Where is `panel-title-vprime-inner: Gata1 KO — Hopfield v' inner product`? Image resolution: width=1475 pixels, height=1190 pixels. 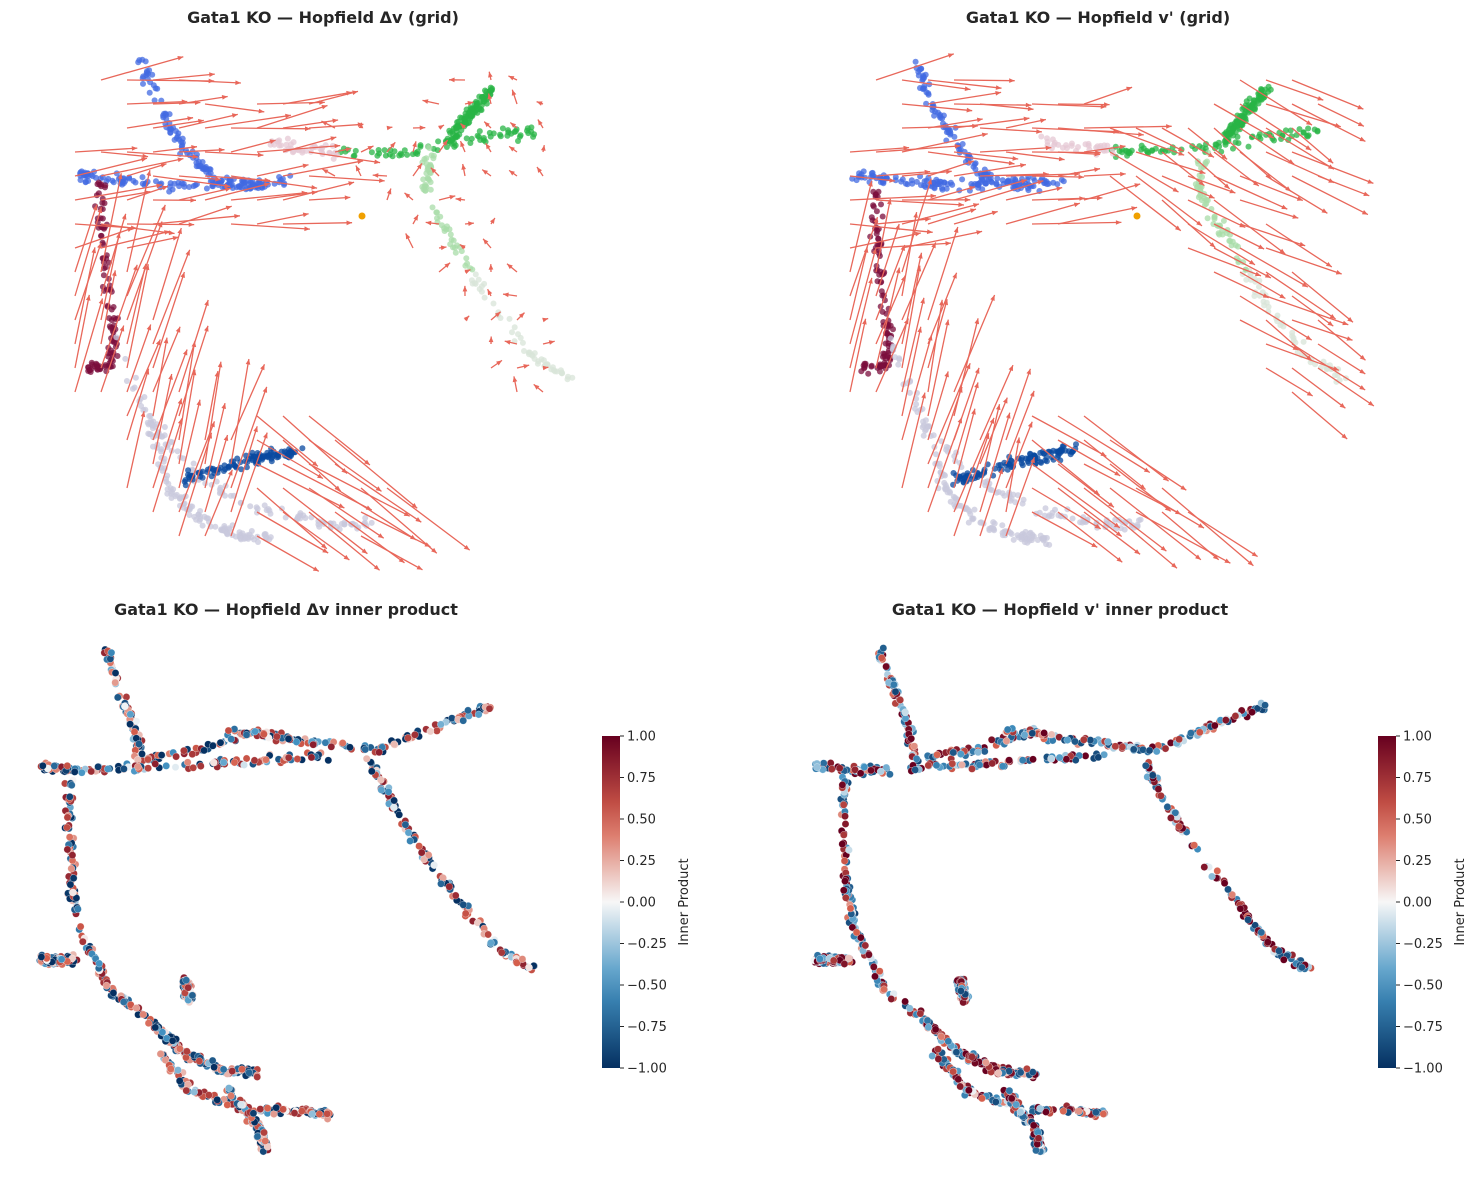 panel-title-vprime-inner: Gata1 KO — Hopfield v' inner product is located at coordinates (1060, 609).